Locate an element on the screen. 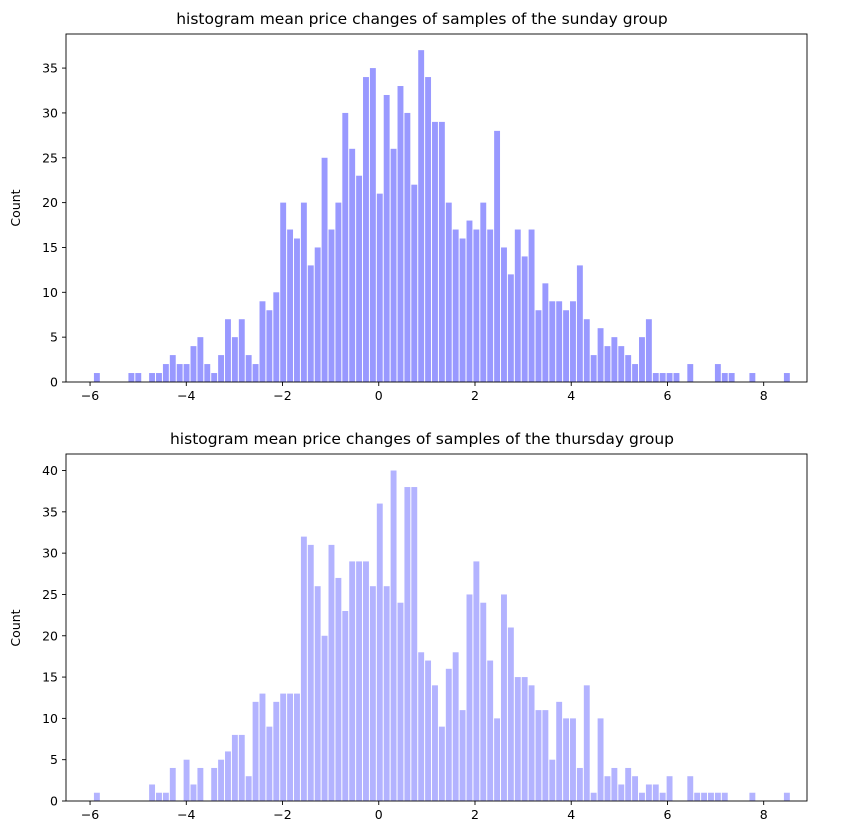 This screenshot has width=841, height=836. x-tick-label: −2 is located at coordinates (282, 814).